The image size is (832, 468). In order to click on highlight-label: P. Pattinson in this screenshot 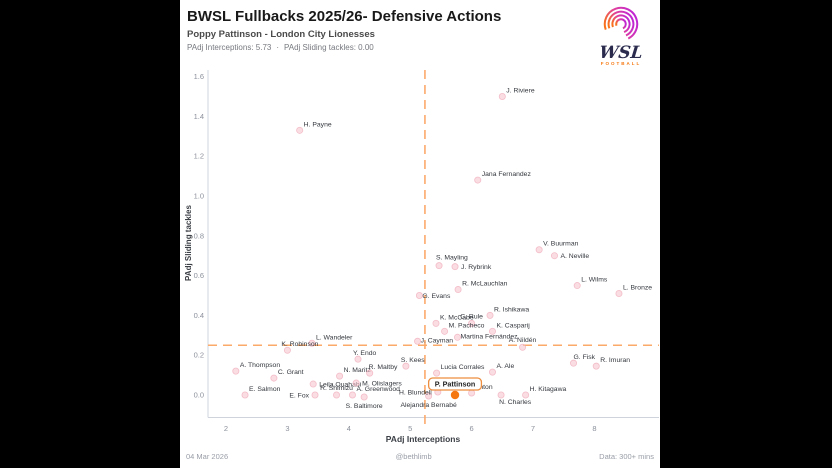, I will do `click(455, 384)`.